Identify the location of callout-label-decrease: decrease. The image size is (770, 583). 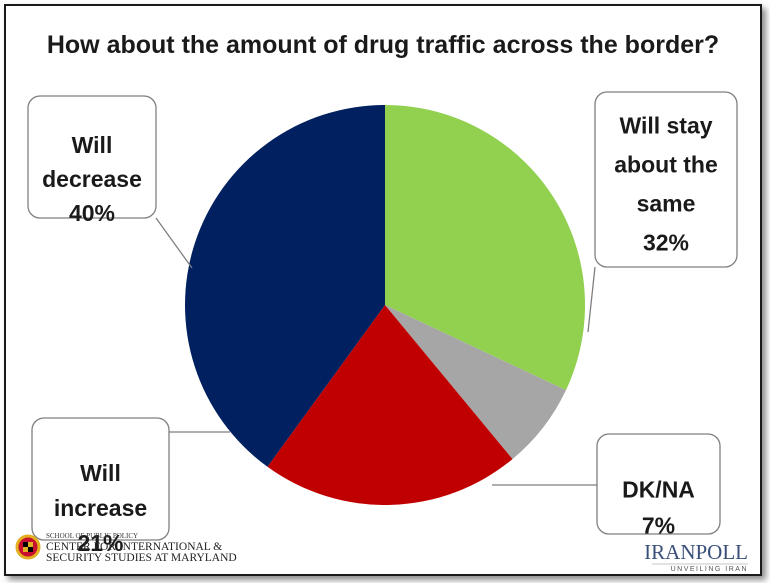
(92, 179).